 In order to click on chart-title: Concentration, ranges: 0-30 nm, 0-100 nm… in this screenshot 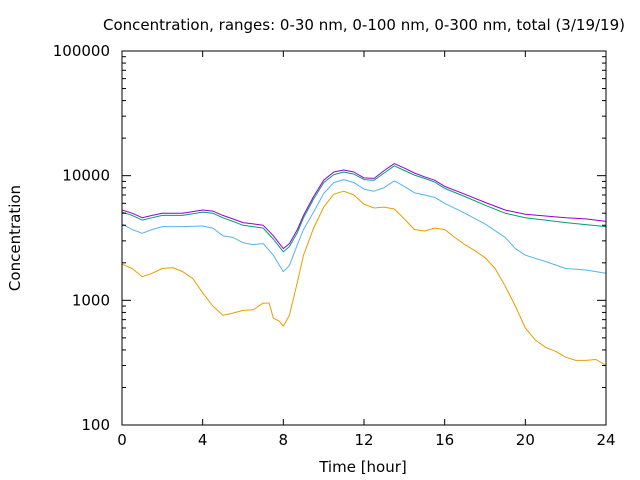, I will do `click(364, 25)`.